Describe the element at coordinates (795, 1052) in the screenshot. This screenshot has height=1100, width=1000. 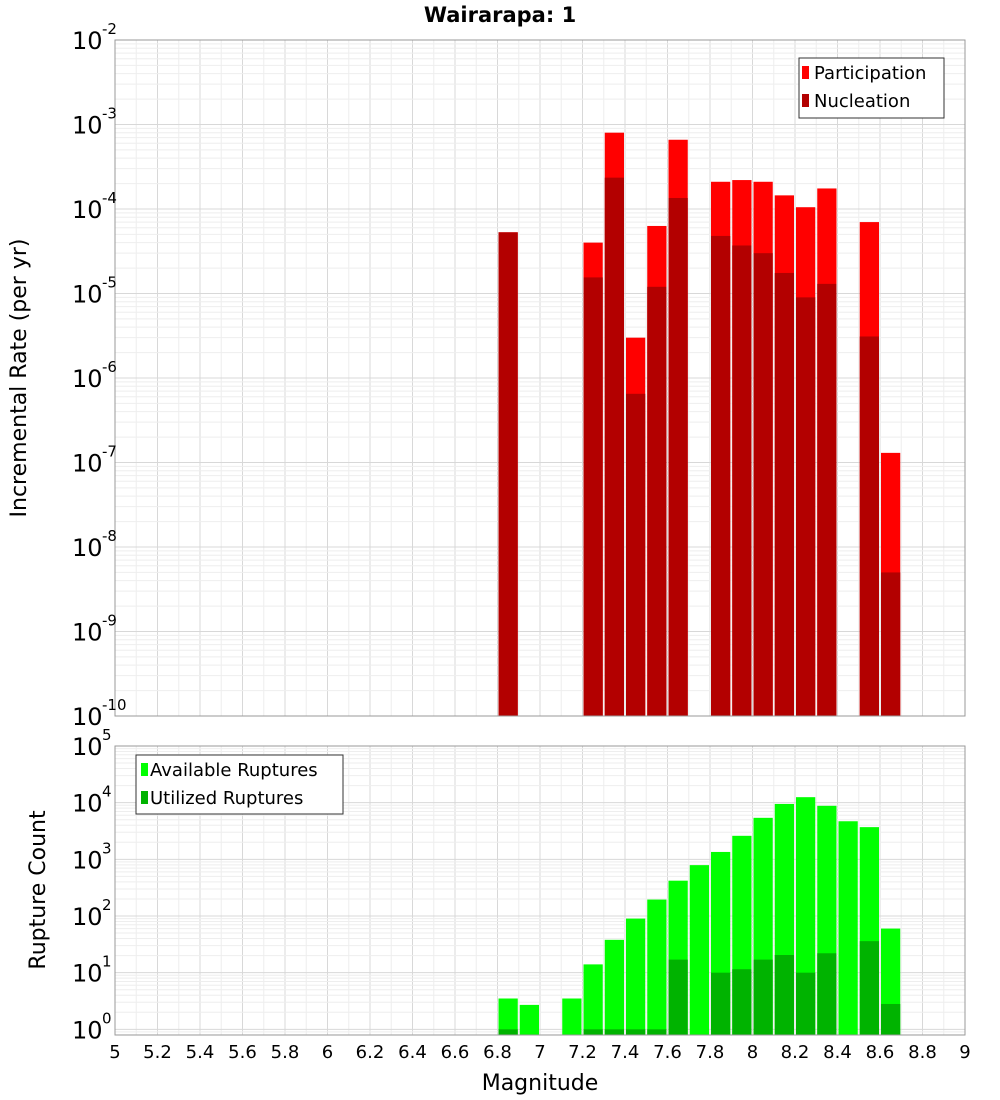
I see `x-tick-label: 8.2` at that location.